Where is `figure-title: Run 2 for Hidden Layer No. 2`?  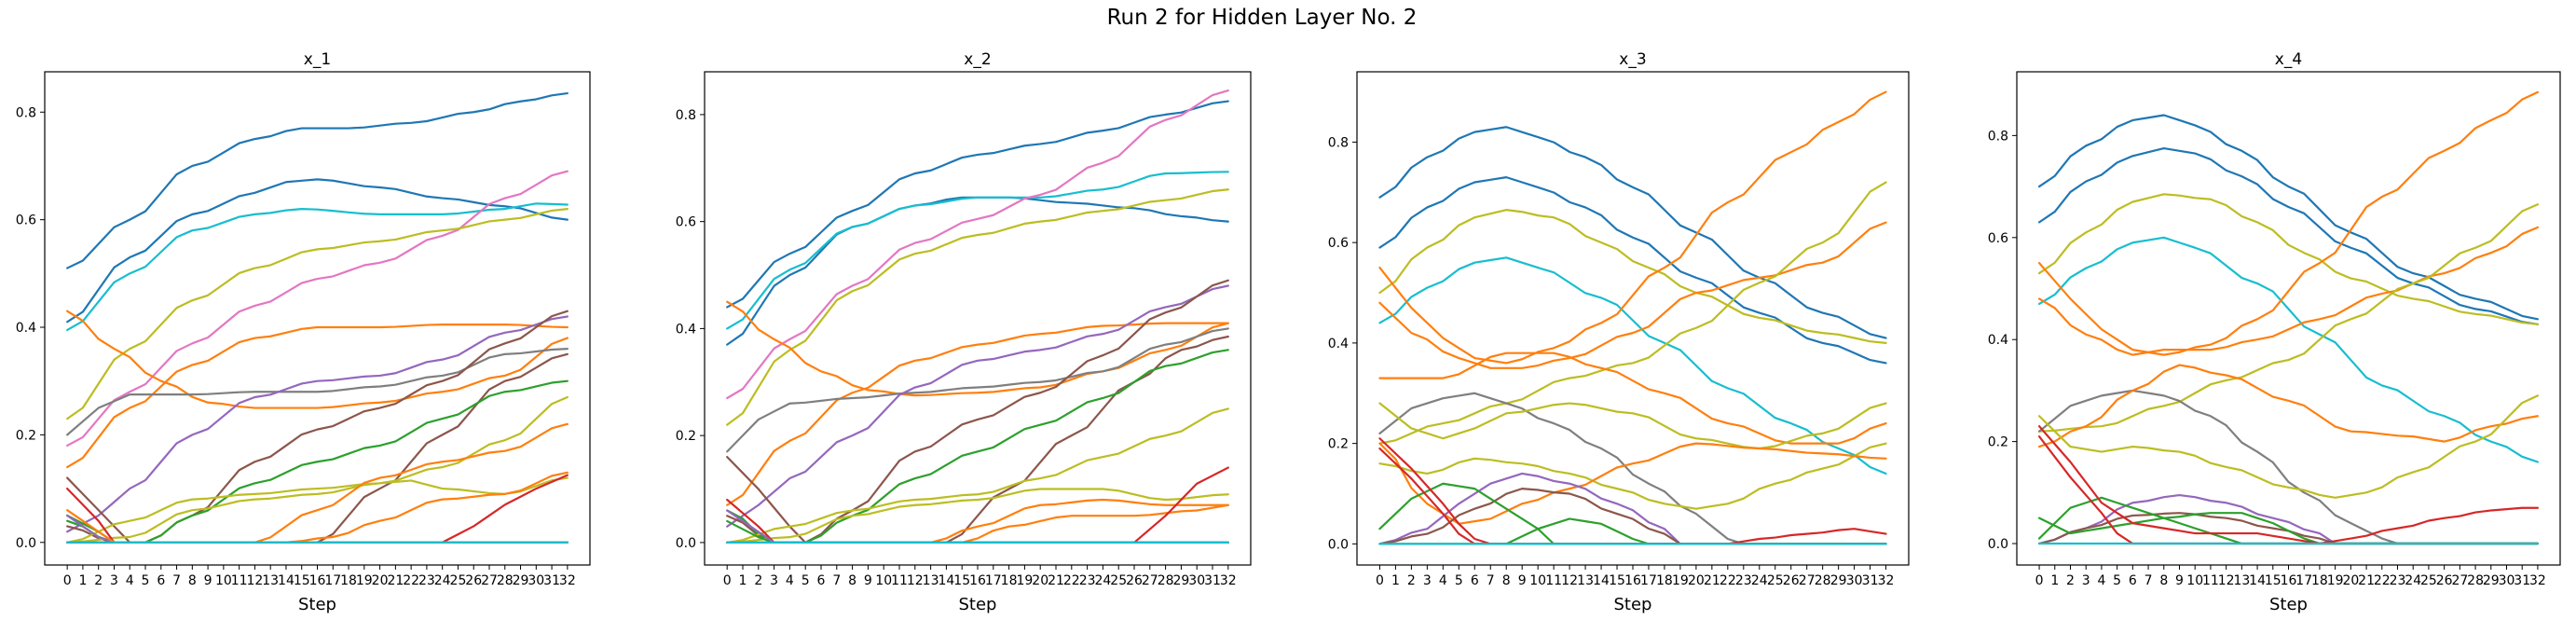 figure-title: Run 2 for Hidden Layer No. 2 is located at coordinates (1262, 18).